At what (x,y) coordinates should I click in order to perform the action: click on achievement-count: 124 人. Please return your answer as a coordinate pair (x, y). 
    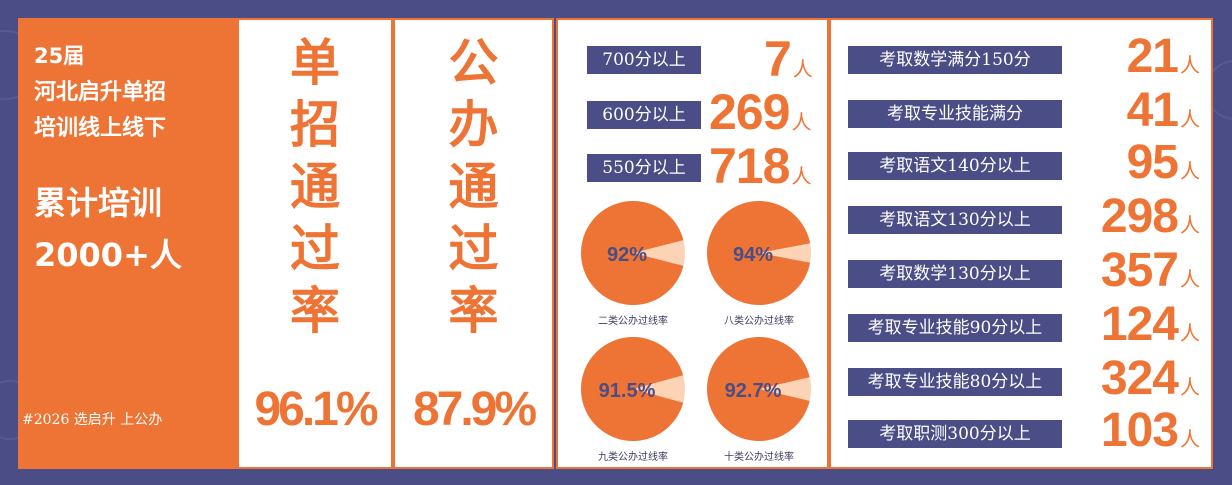
    Looking at the image, I should click on (1150, 324).